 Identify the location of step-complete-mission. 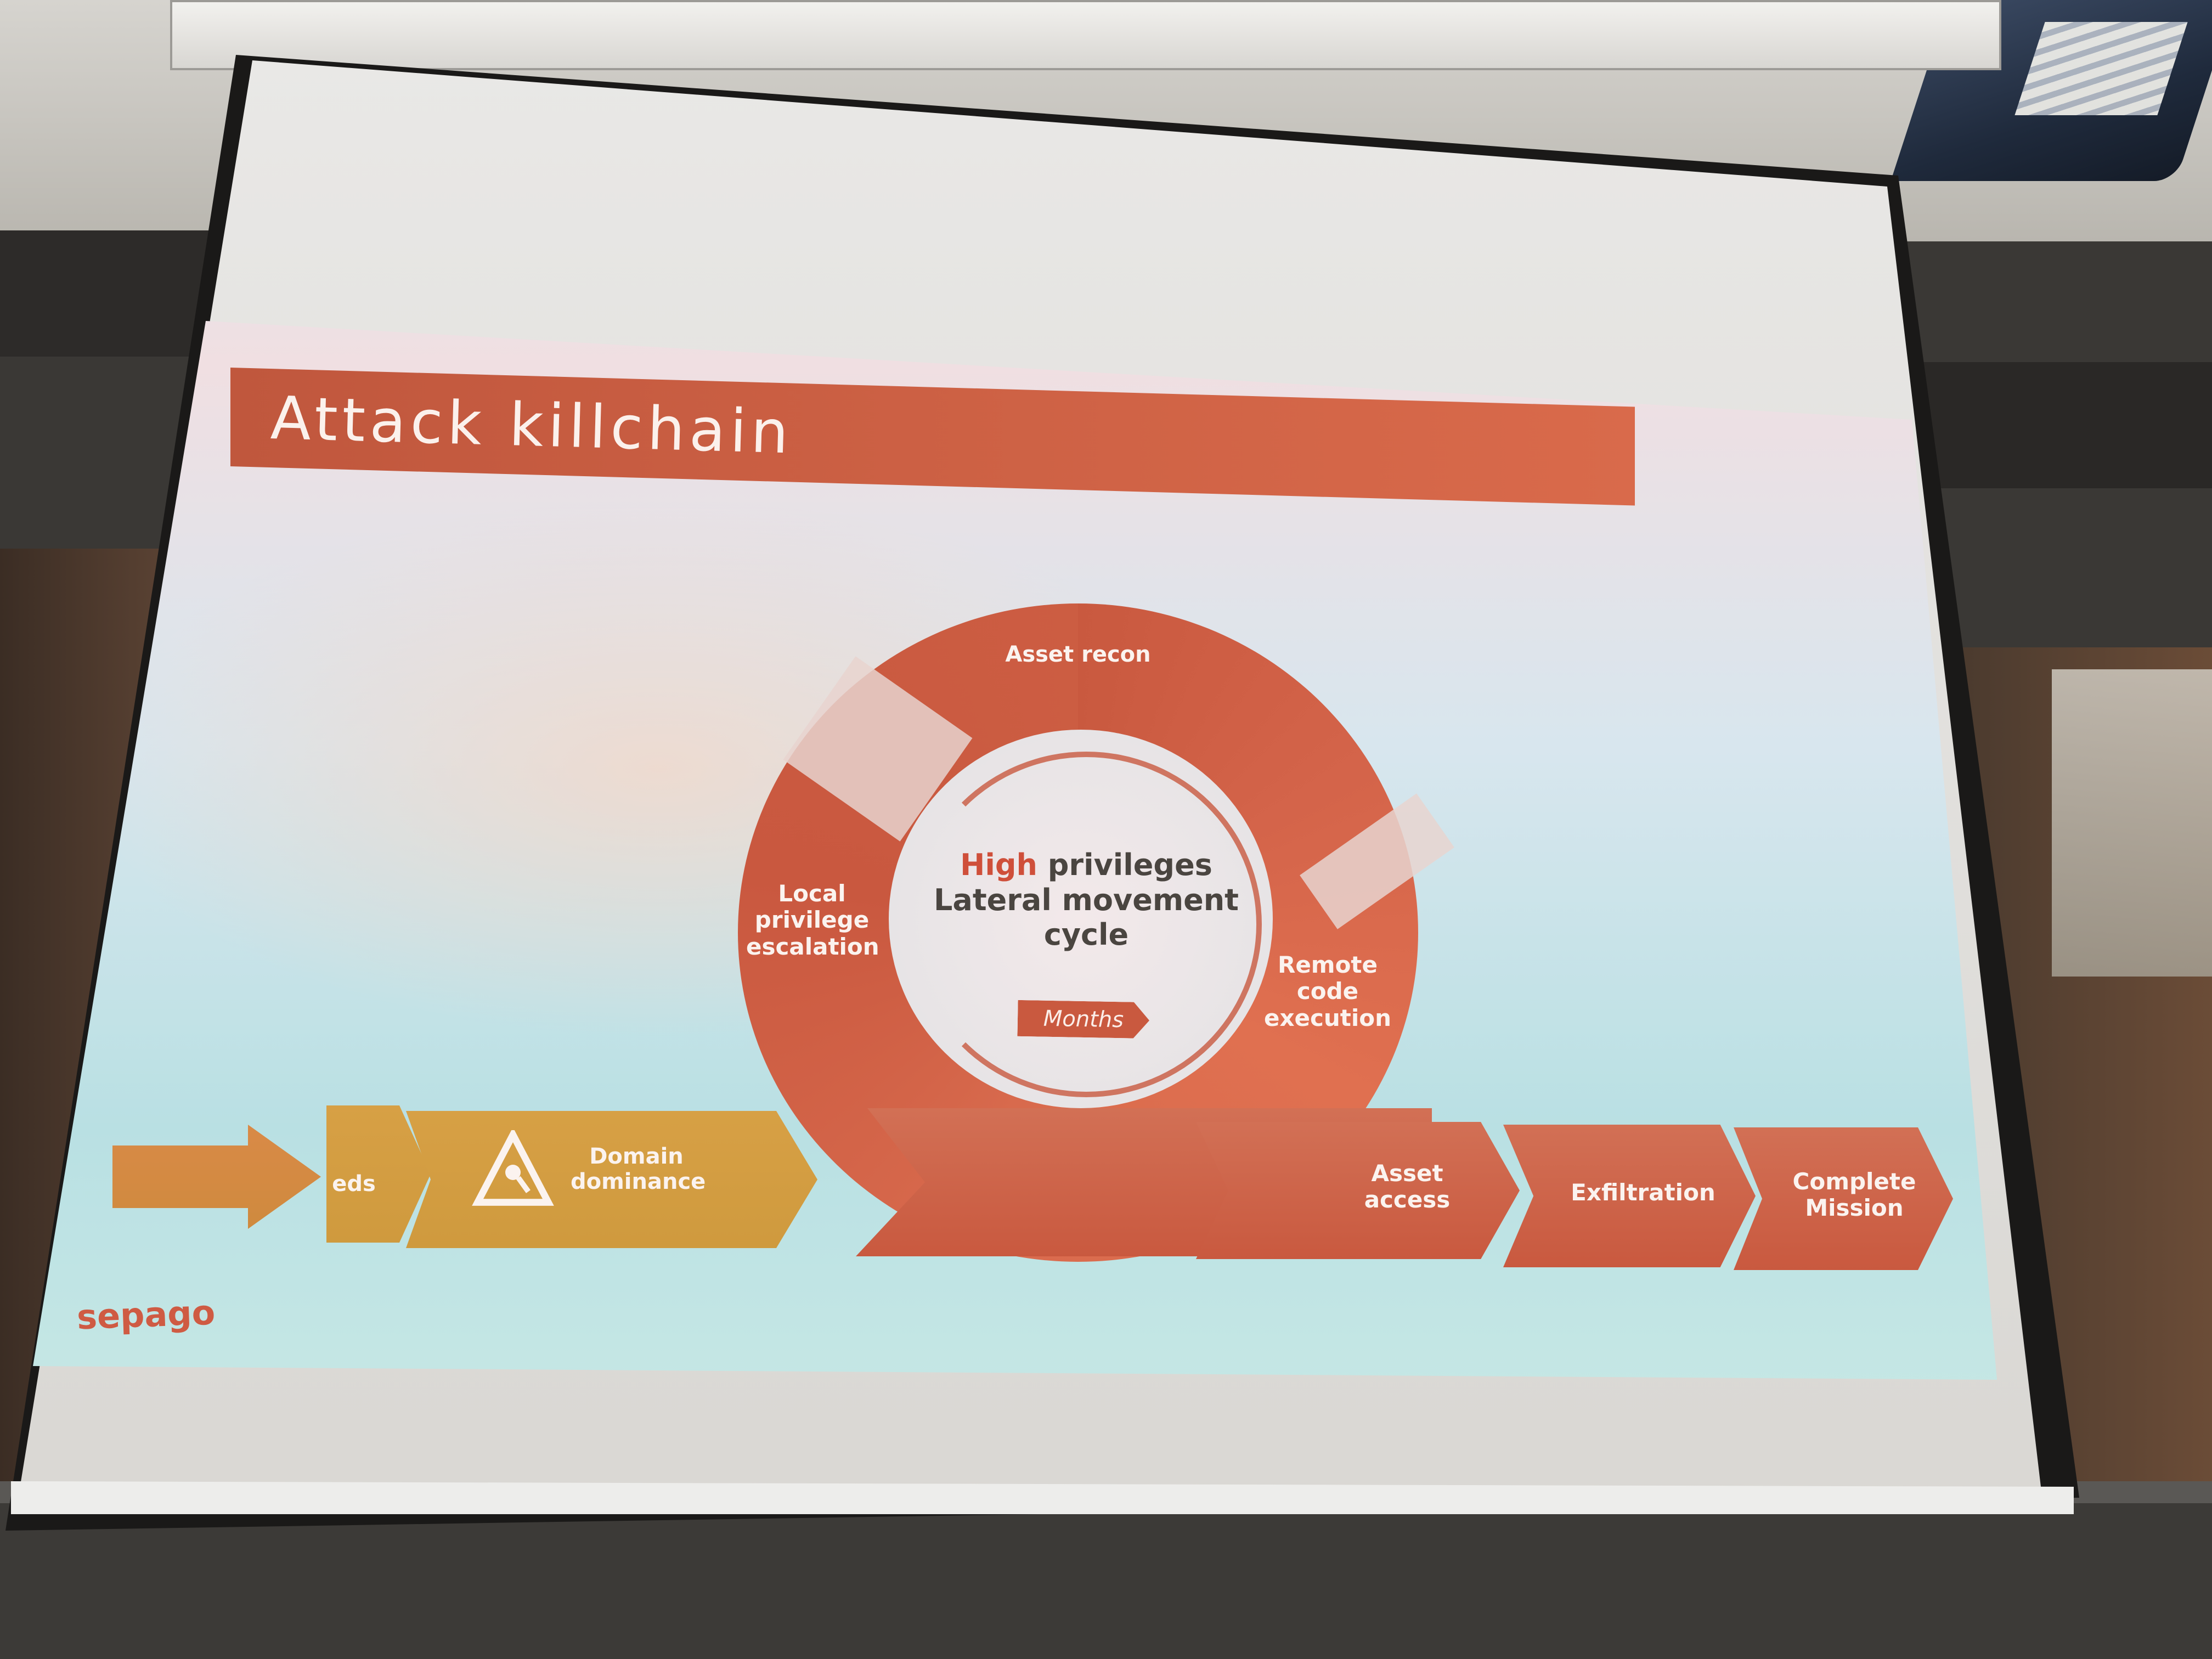
(1843, 1198).